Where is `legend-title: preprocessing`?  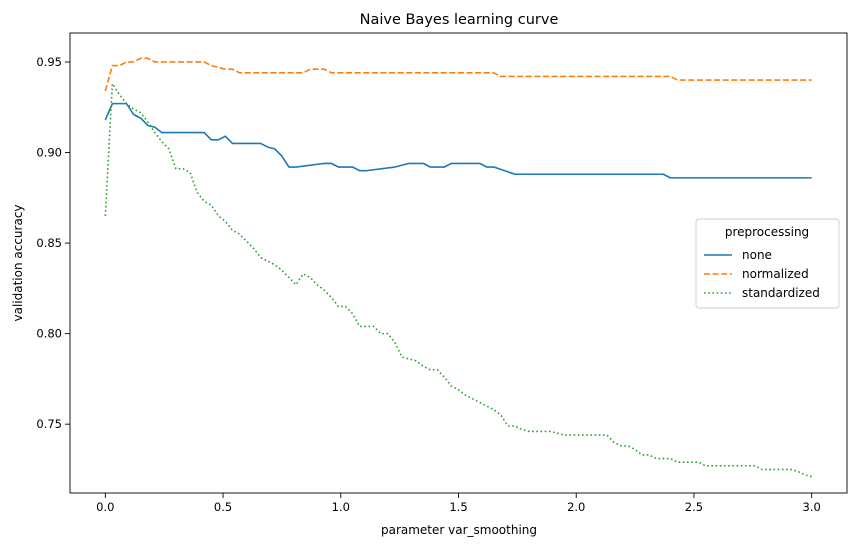
legend-title: preprocessing is located at coordinates (767, 232).